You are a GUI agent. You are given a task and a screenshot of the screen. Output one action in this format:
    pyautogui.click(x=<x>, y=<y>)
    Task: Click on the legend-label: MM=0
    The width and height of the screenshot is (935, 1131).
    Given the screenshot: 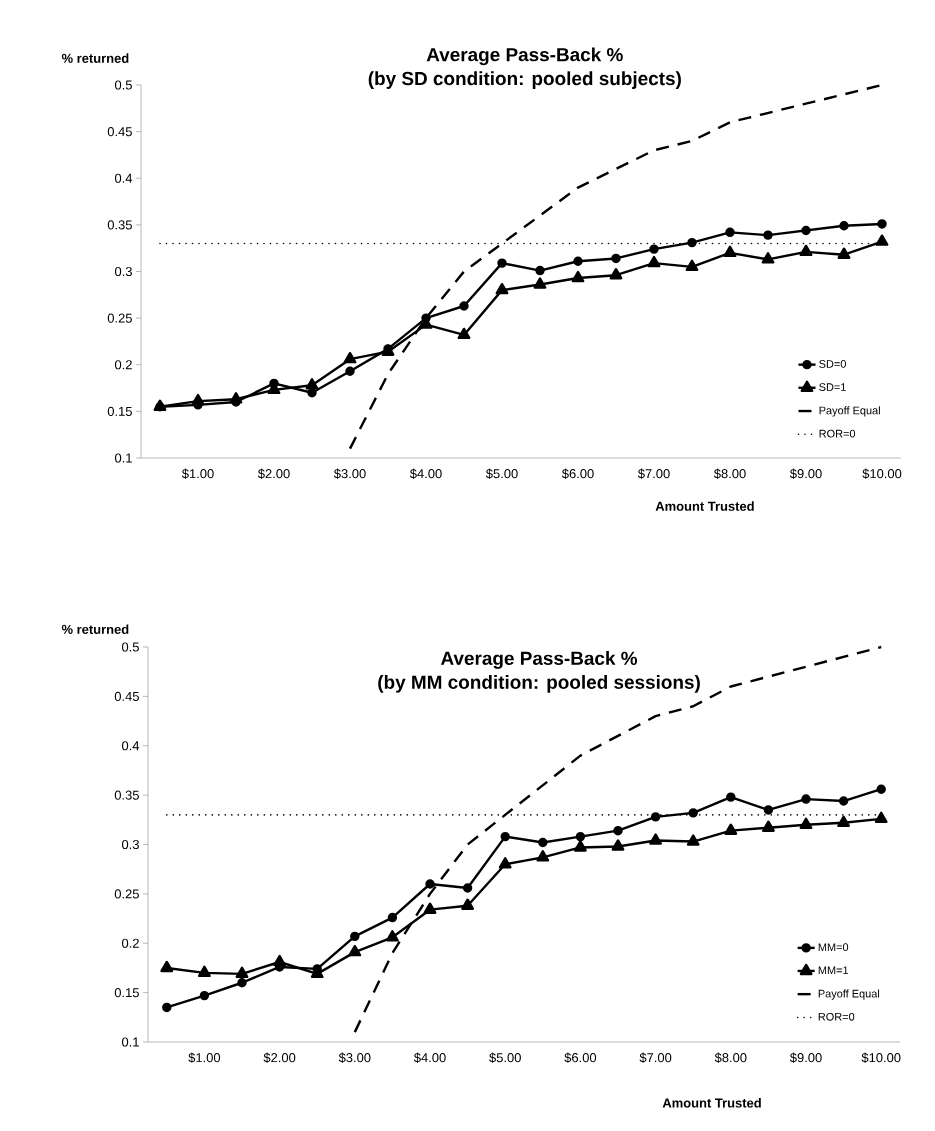 What is the action you would take?
    pyautogui.click(x=833, y=947)
    